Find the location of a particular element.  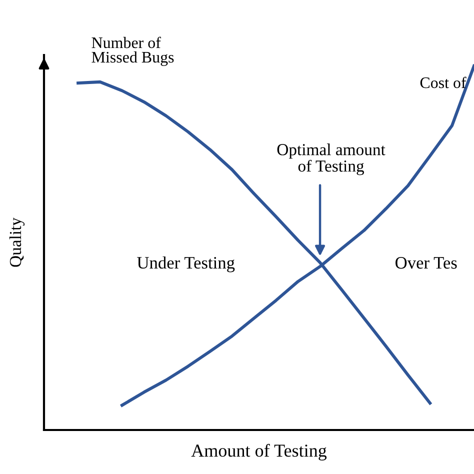

annotation: Under Testing is located at coordinates (186, 264).